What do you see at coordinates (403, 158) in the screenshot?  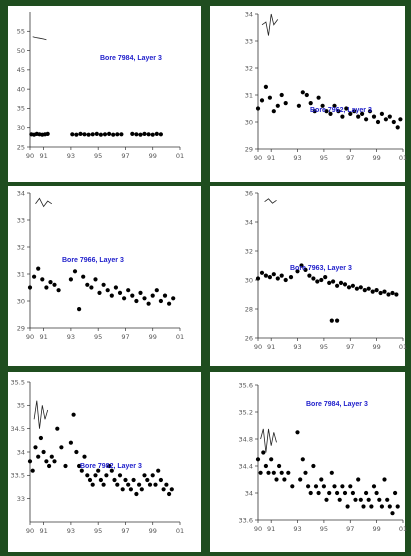 I see `panel-2-x-tick-label: 01` at bounding box center [403, 158].